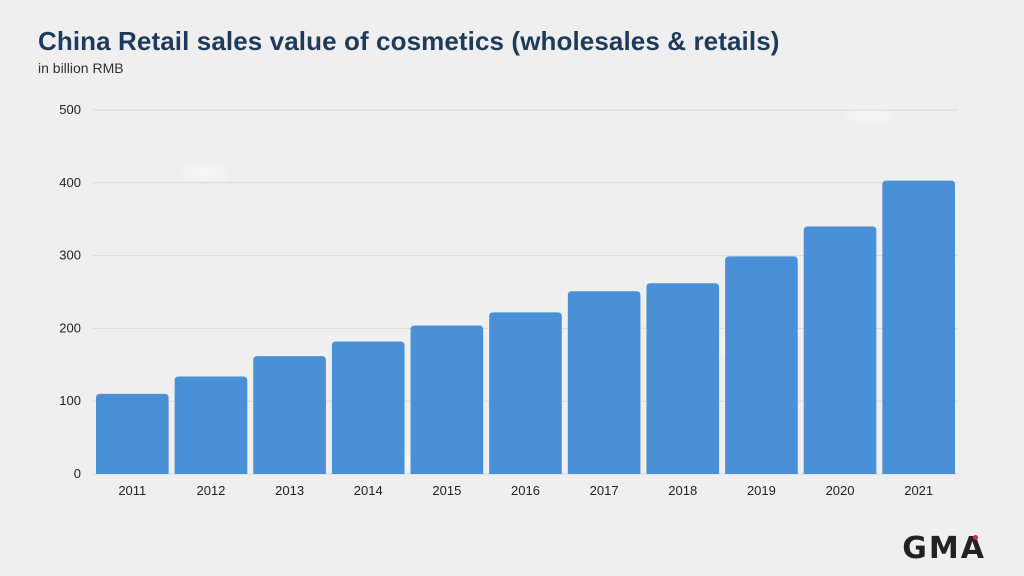  I want to click on x-tick-label: 2013, so click(289, 490).